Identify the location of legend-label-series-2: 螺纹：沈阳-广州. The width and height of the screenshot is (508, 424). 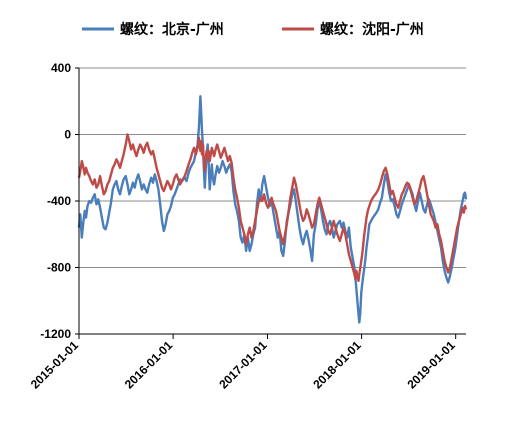
(372, 29).